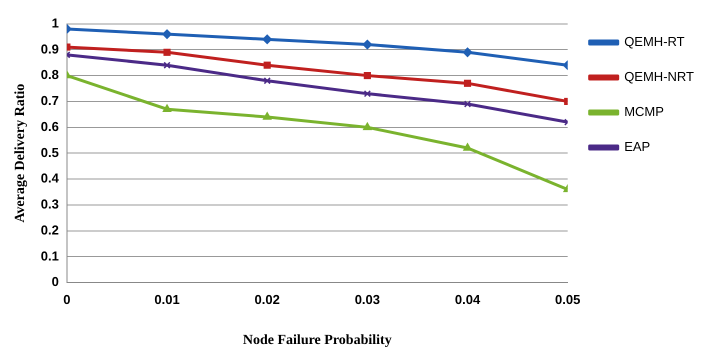  What do you see at coordinates (49, 126) in the screenshot?
I see `y-tick-label: 0.6` at bounding box center [49, 126].